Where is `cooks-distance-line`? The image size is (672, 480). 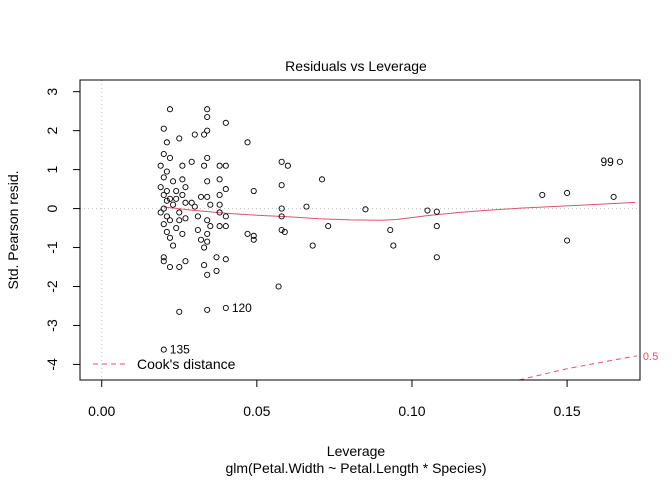 cooks-distance-line is located at coordinates (577, 368).